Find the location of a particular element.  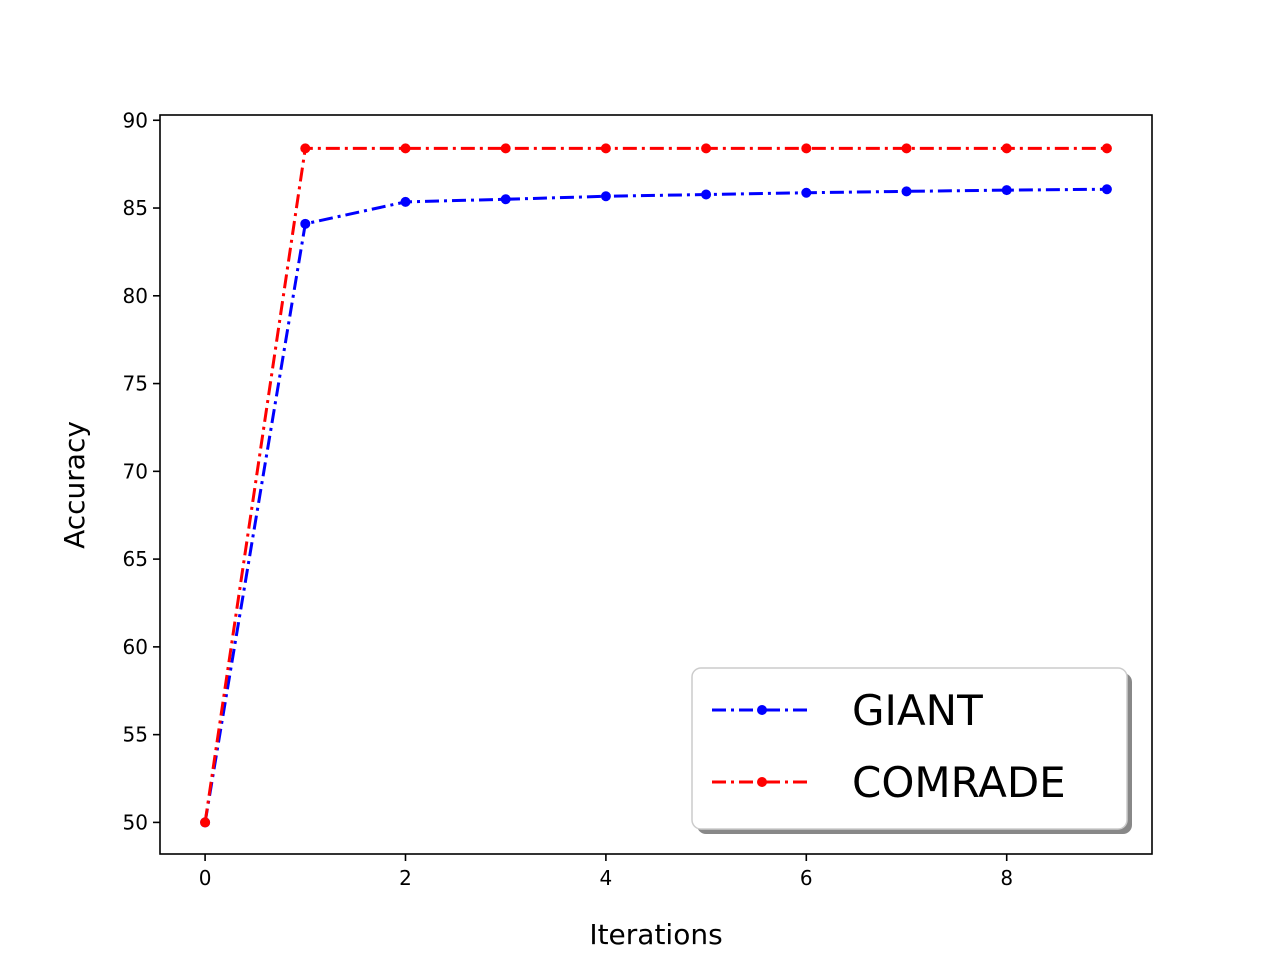

y-tick-label: 70 is located at coordinates (135, 471).